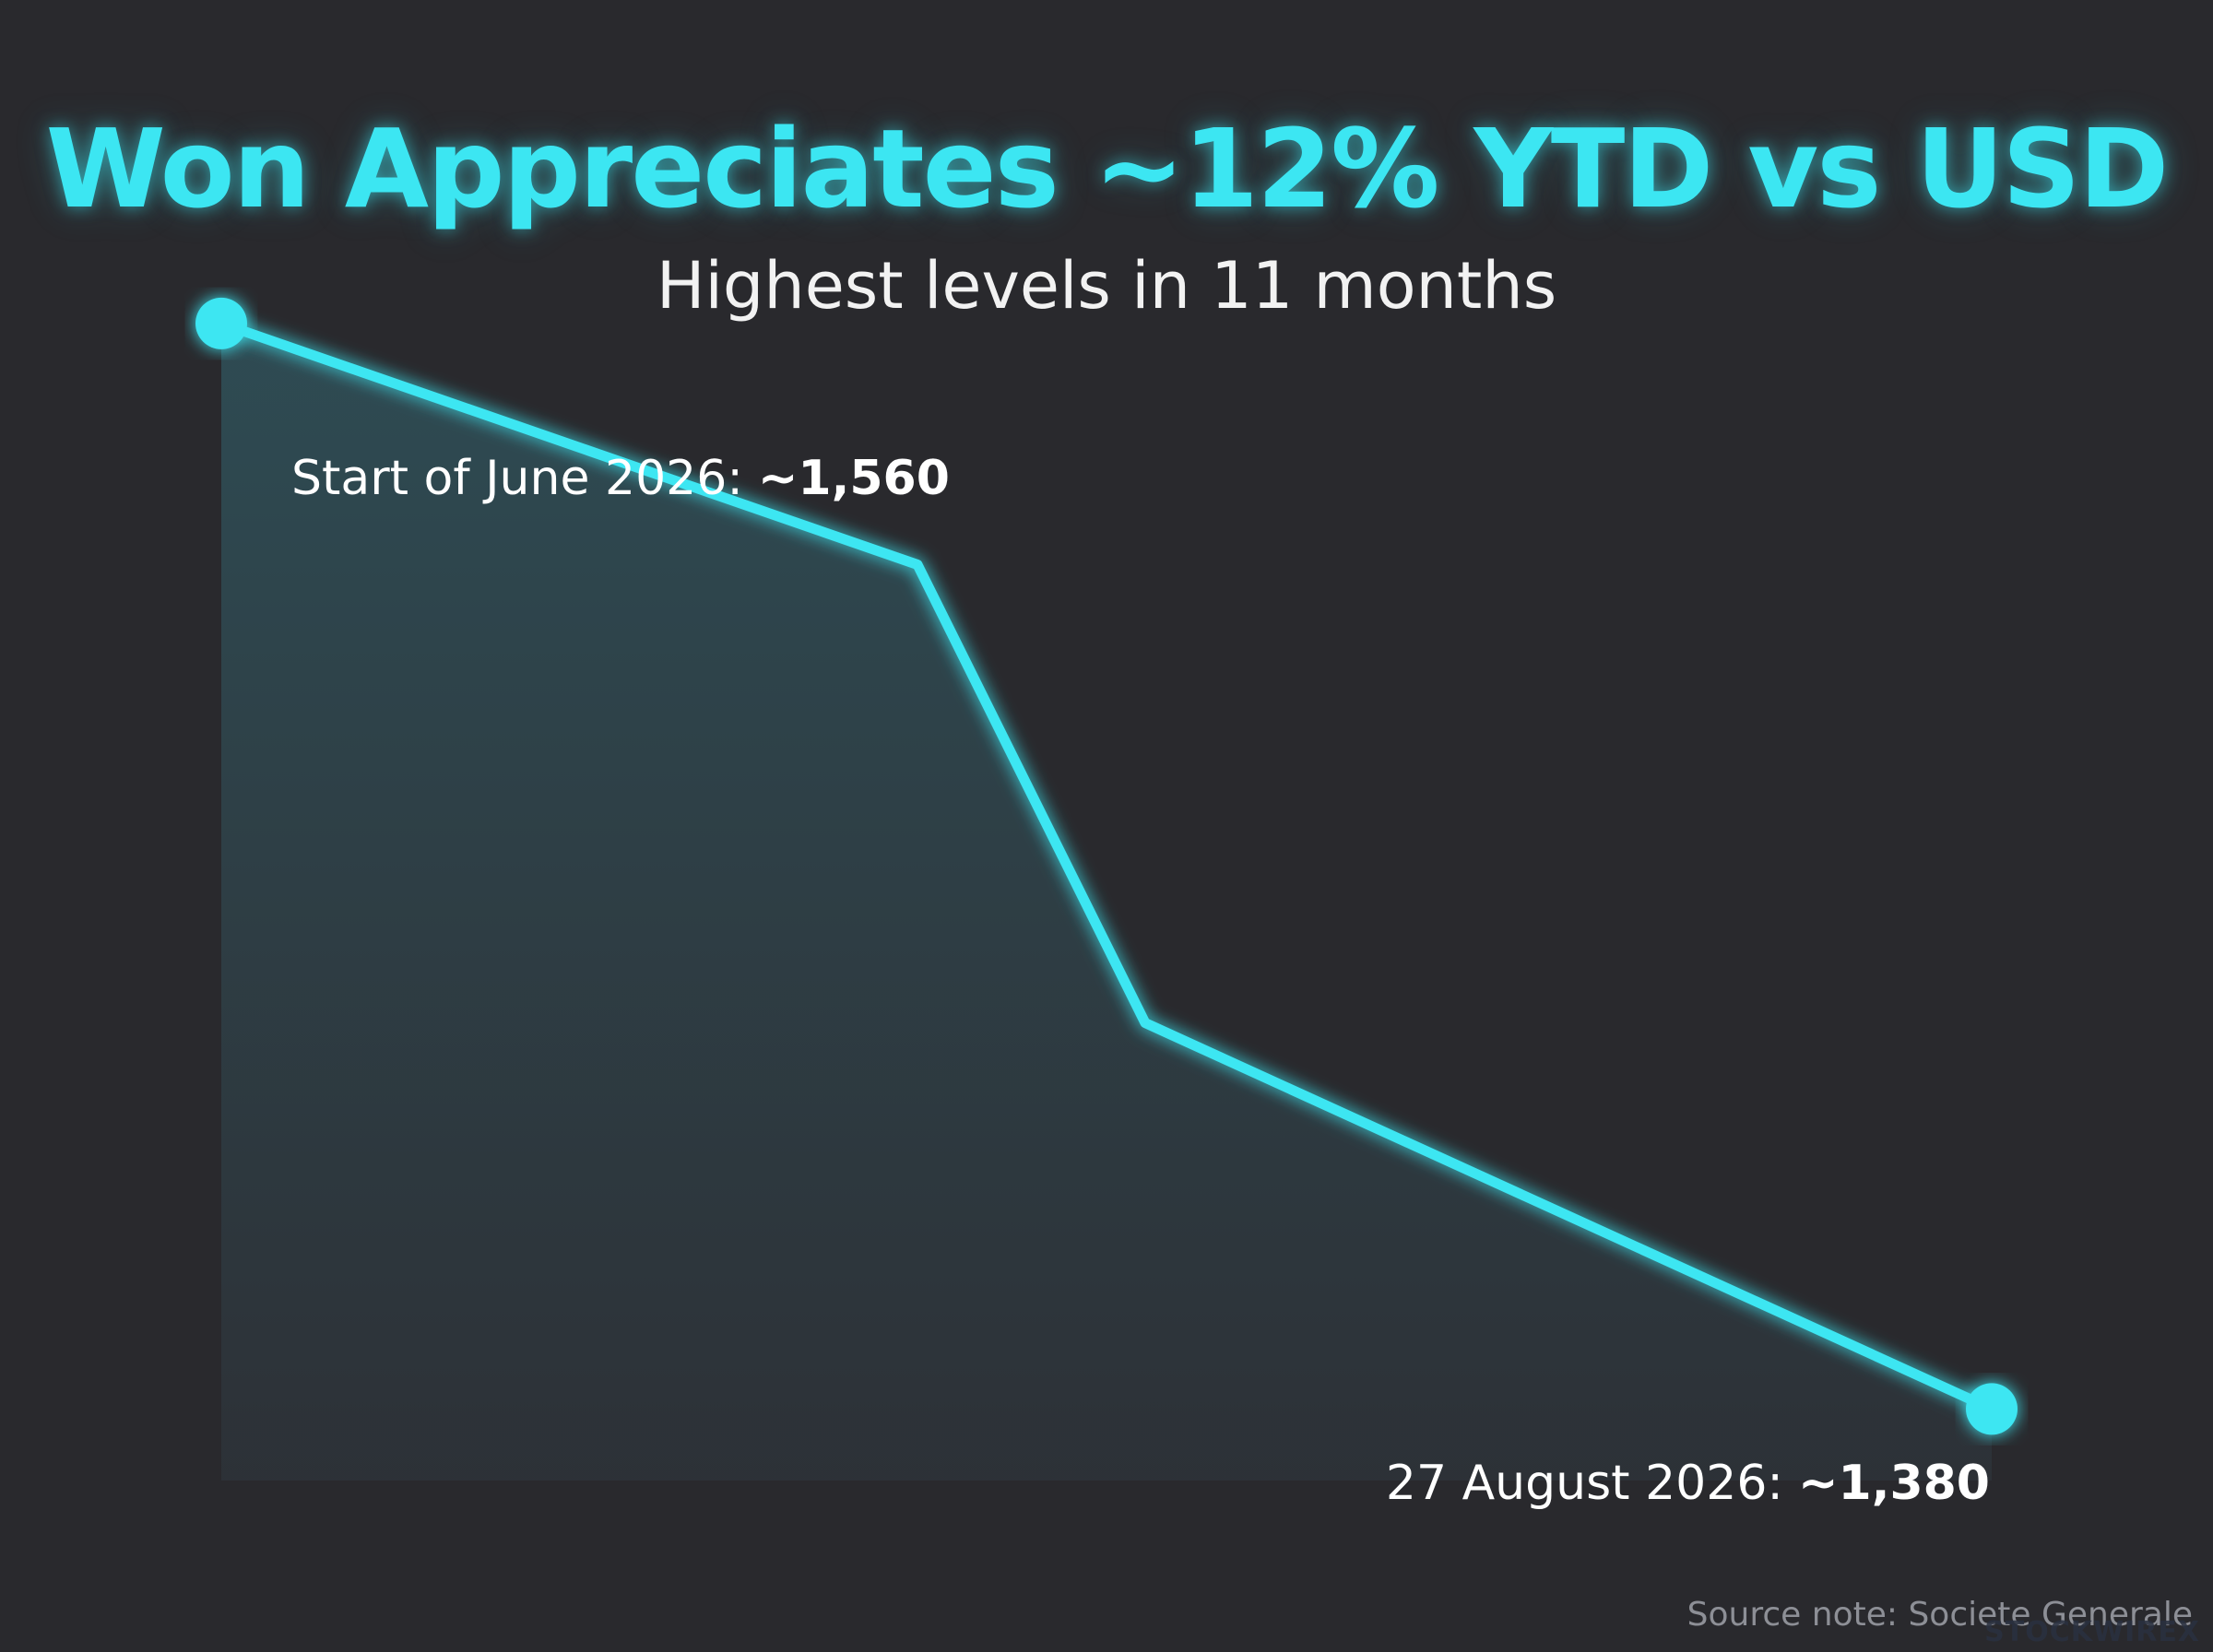  Describe the element at coordinates (1939, 1615) in the screenshot. I see `source-note: Source note: Societe Generale` at that location.